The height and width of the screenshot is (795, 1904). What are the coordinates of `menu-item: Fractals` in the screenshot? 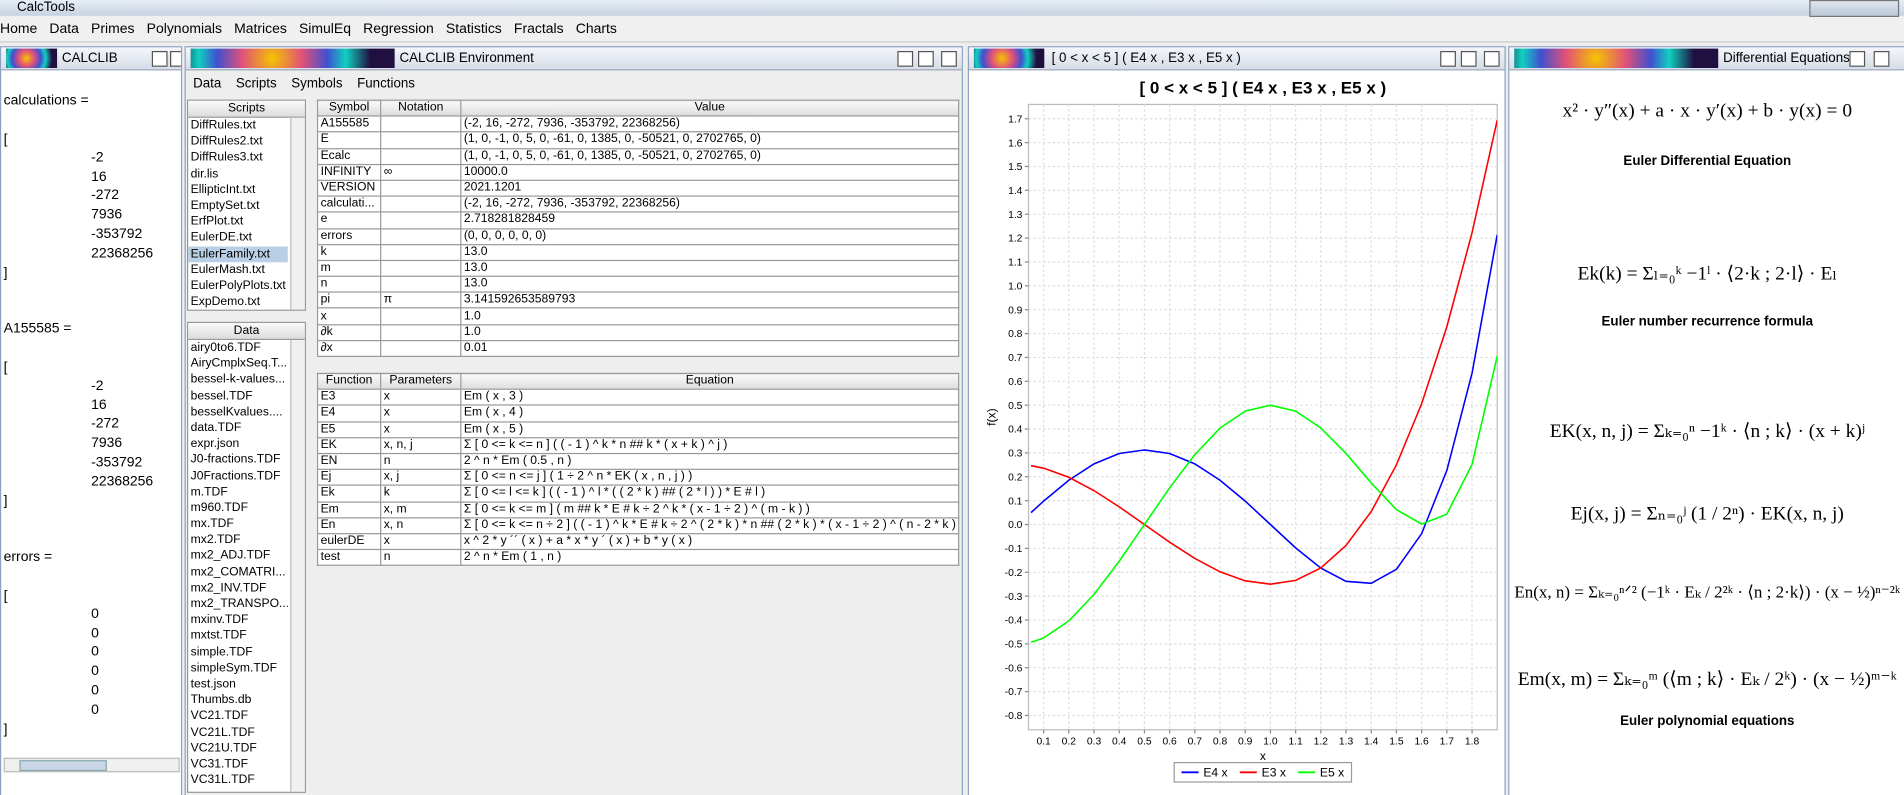 It's located at (538, 29).